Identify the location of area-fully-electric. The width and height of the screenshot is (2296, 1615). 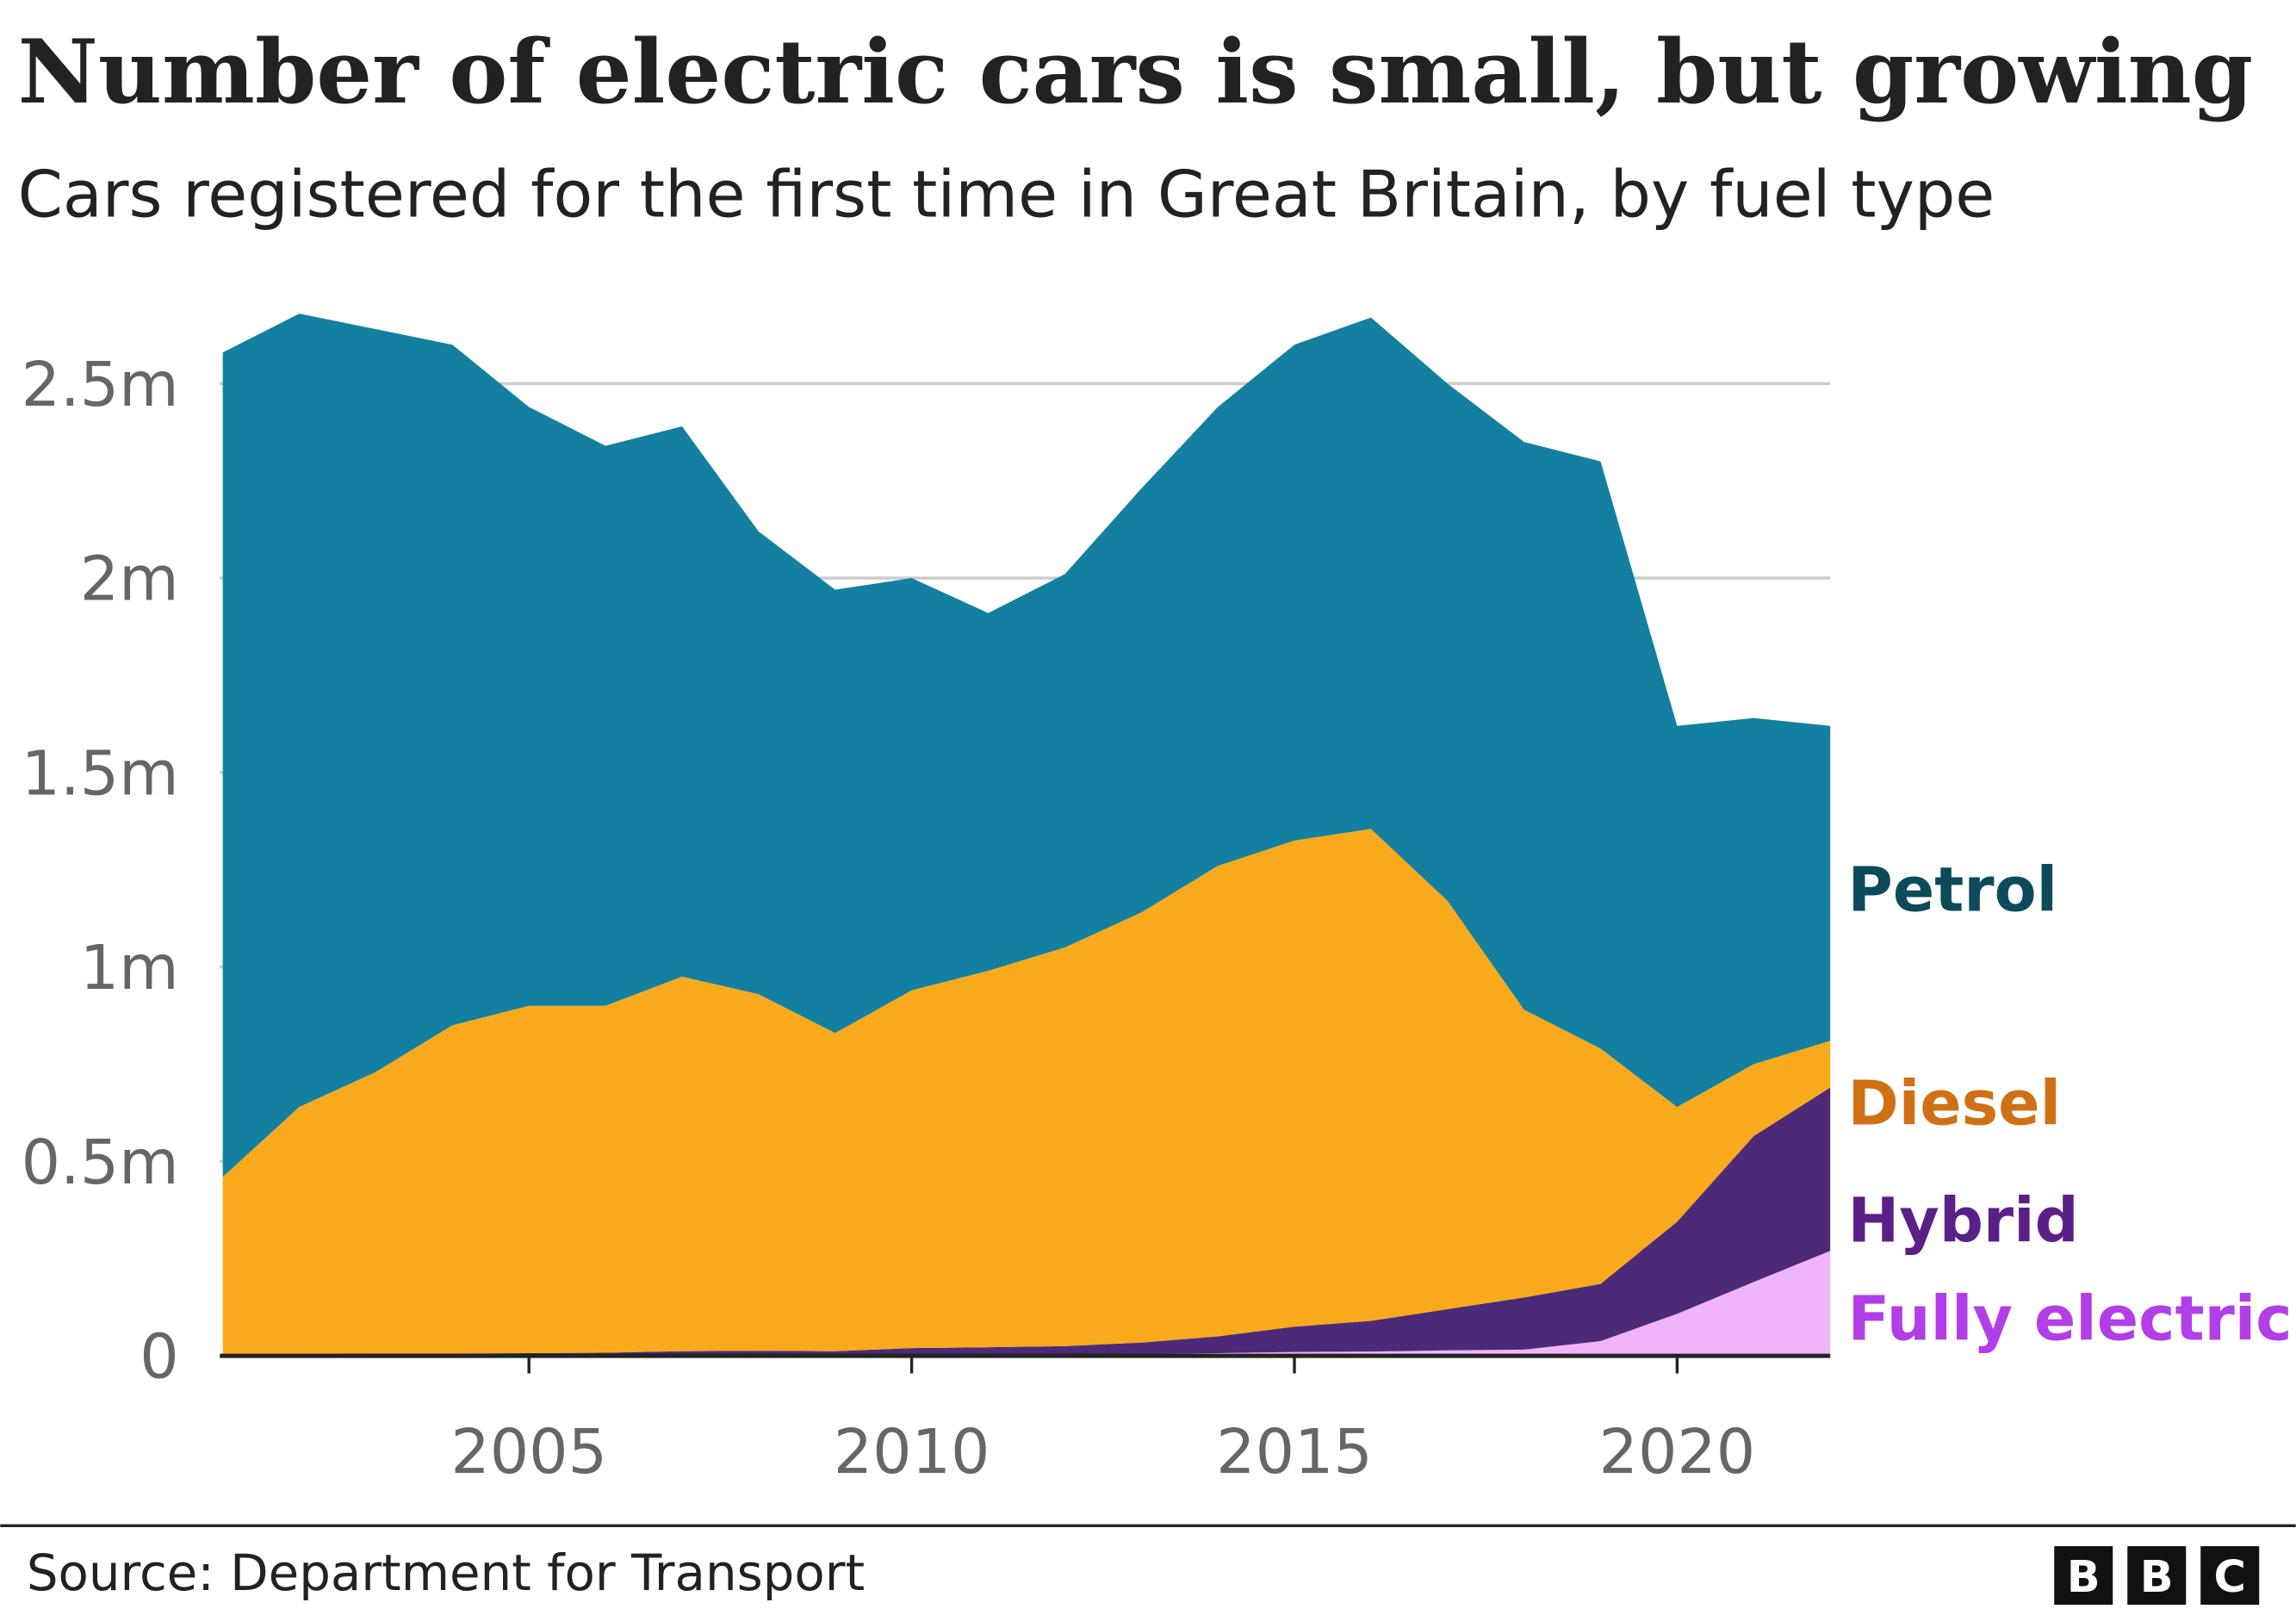
(1026, 1304).